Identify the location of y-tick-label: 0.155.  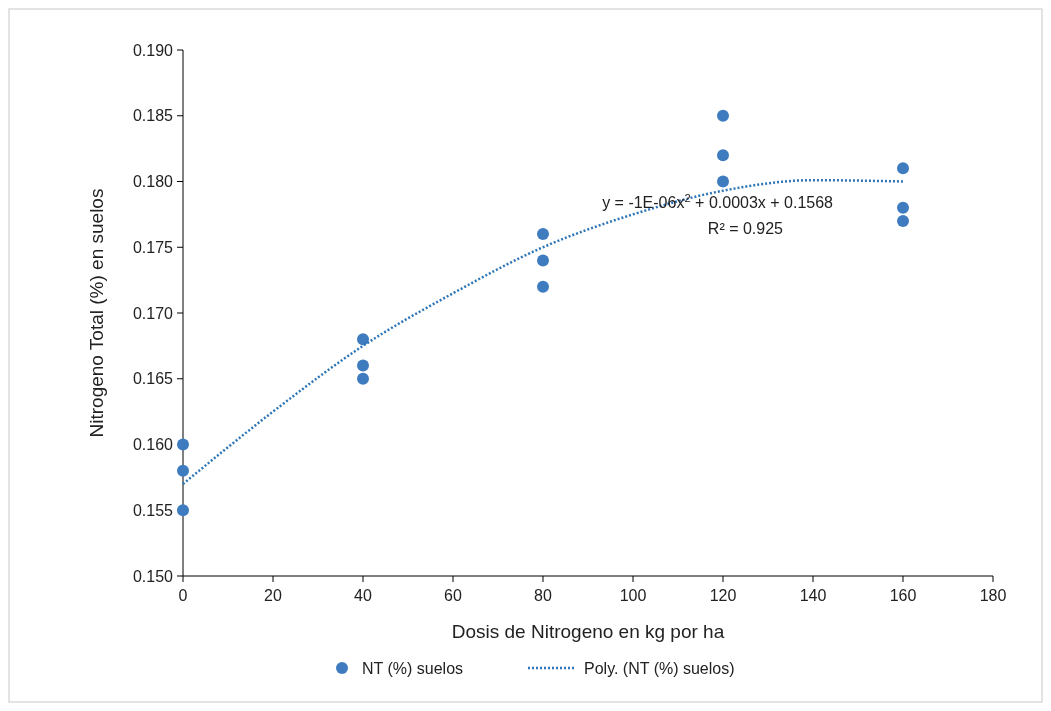
(153, 510).